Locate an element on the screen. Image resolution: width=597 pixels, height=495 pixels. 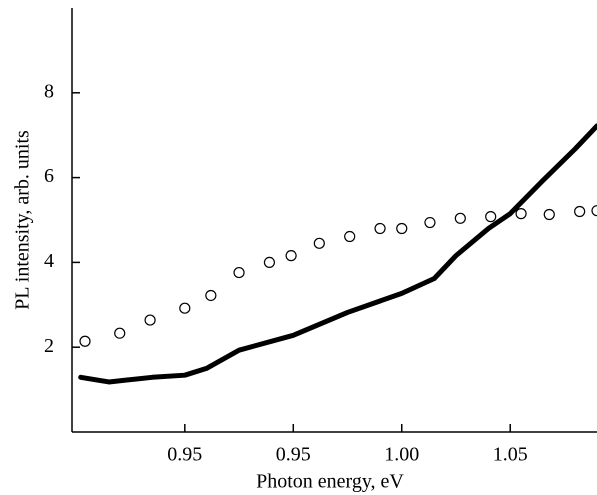
y-tick-label: 6 is located at coordinates (49, 176).